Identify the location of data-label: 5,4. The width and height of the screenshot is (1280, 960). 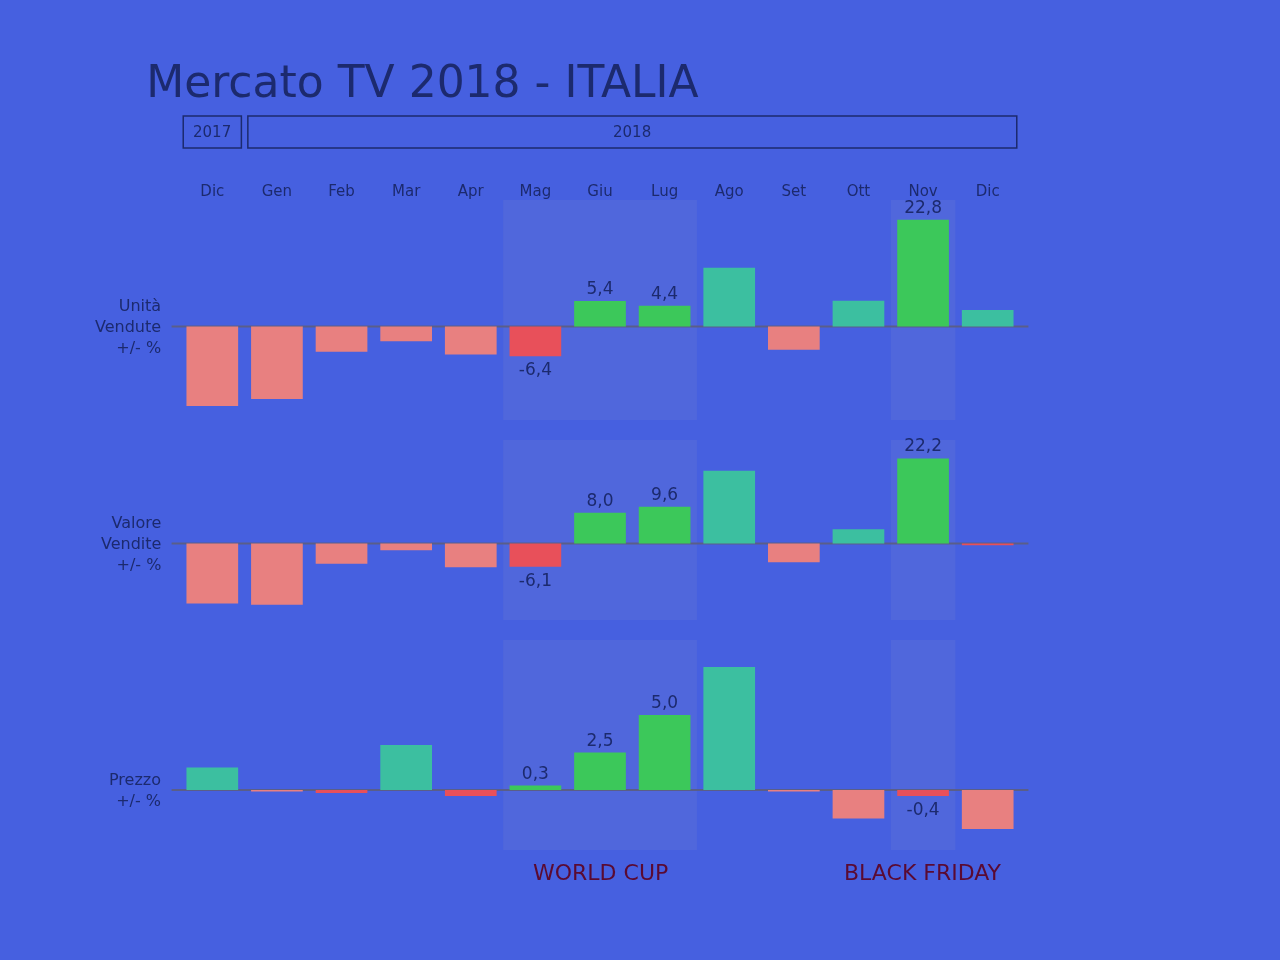
(600, 288).